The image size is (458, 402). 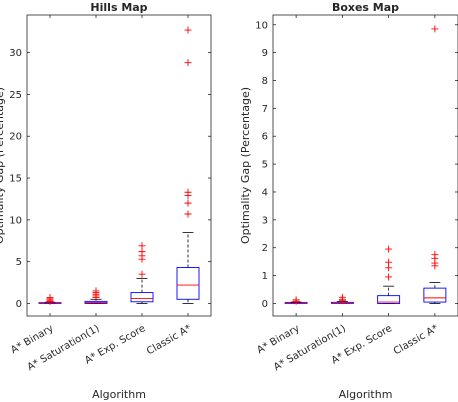 What do you see at coordinates (265, 192) in the screenshot?
I see `y-tick-label: 4` at bounding box center [265, 192].